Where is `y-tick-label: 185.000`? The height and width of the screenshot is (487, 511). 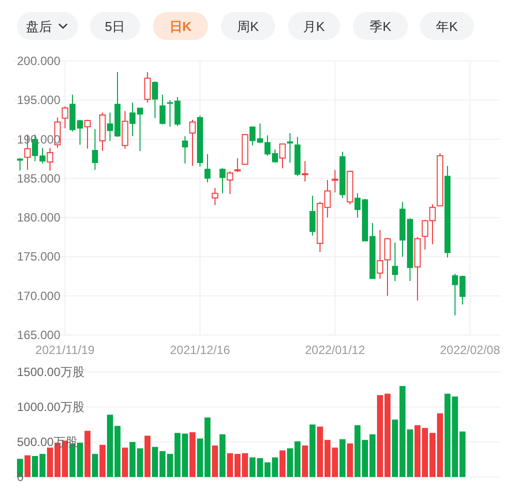 y-tick-label: 185.000 is located at coordinates (39, 178).